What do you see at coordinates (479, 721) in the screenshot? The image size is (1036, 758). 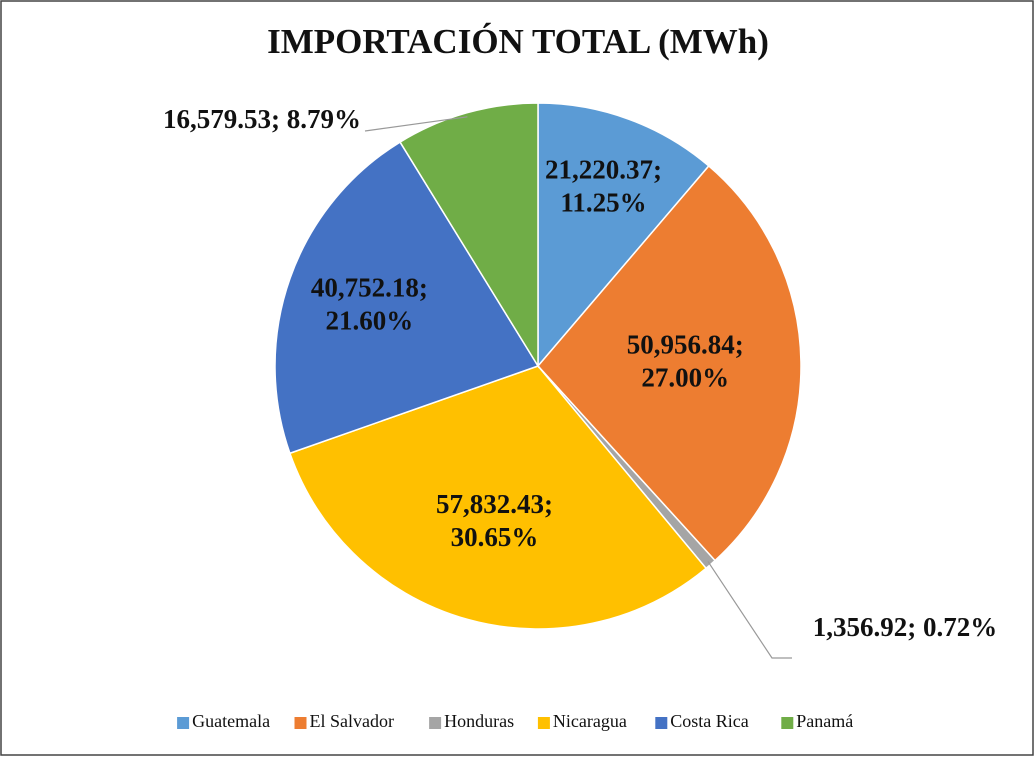 I see `legend-label: Honduras` at bounding box center [479, 721].